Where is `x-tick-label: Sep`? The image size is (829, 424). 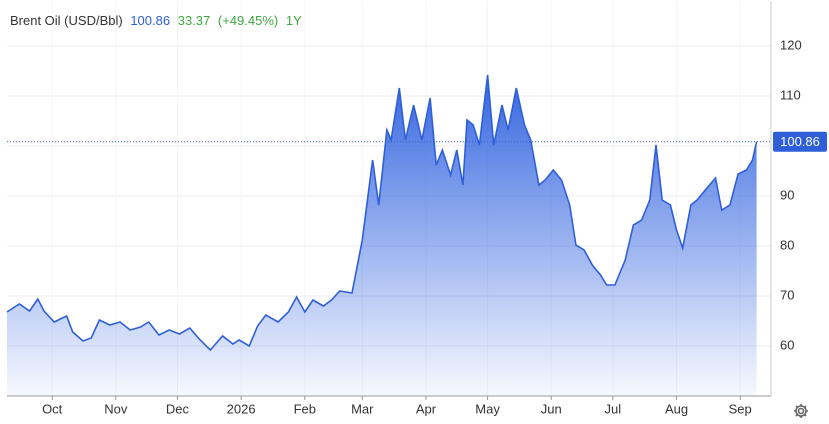 x-tick-label: Sep is located at coordinates (740, 408).